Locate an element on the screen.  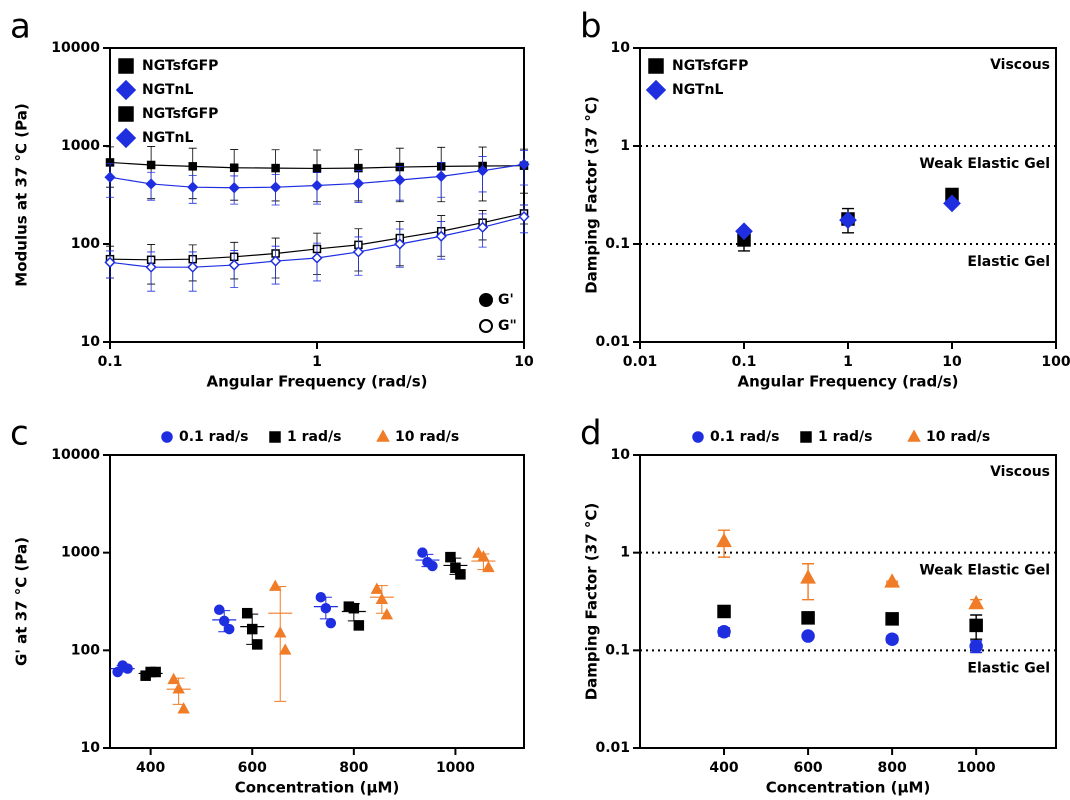
legend-label: 10 rad/s is located at coordinates (958, 437).